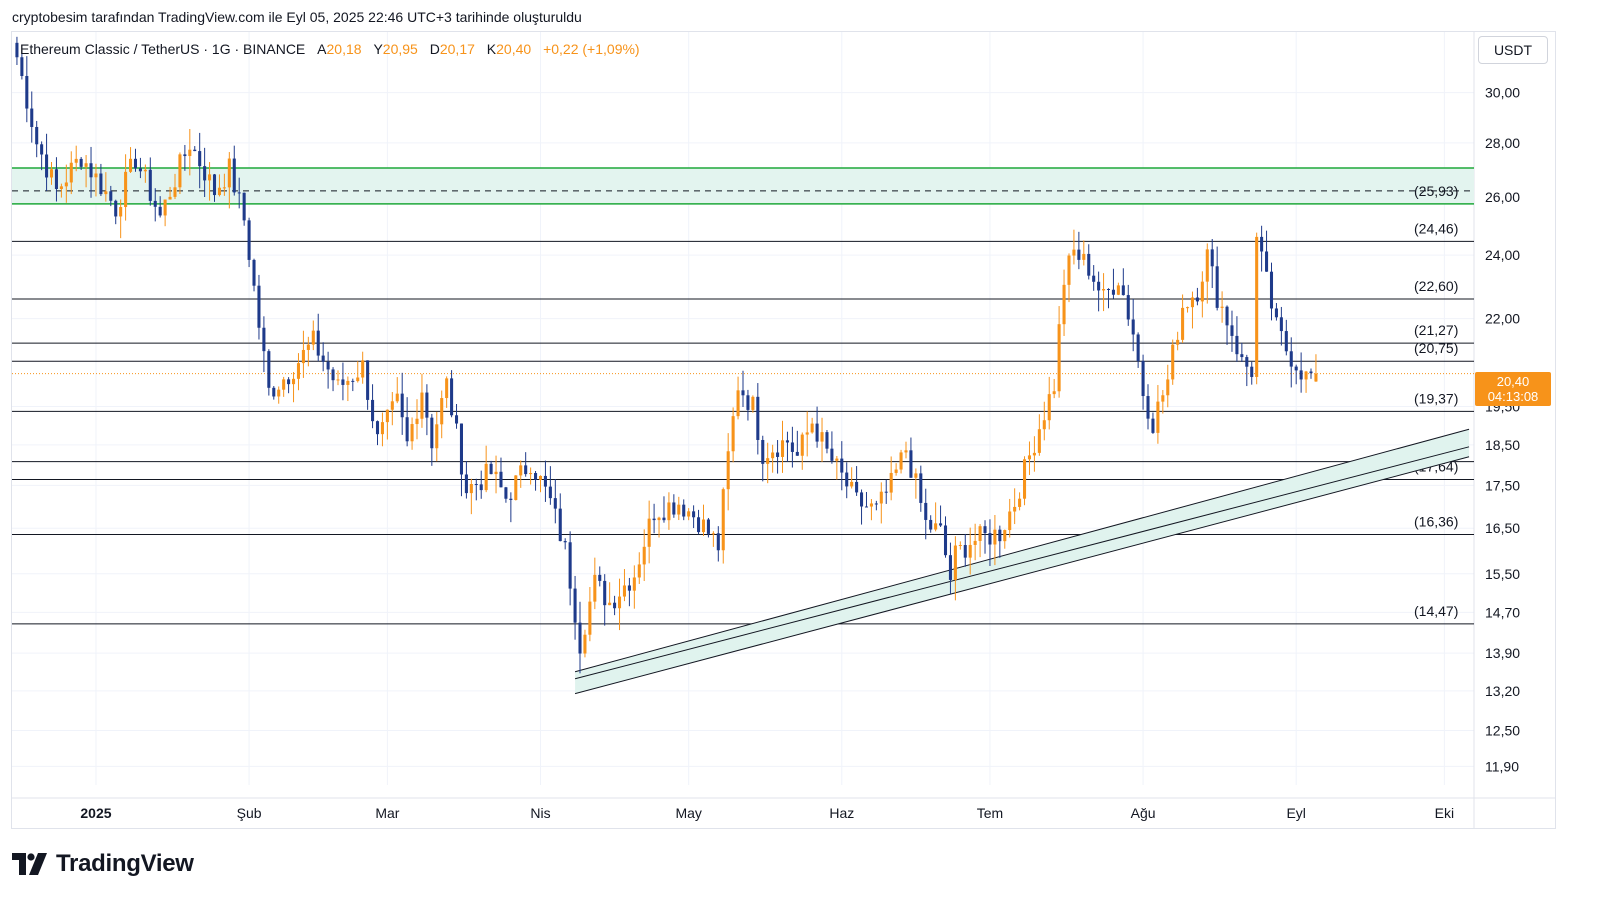 Image resolution: width=1600 pixels, height=916 pixels. I want to click on tradingview-logo: TradingView, so click(103, 864).